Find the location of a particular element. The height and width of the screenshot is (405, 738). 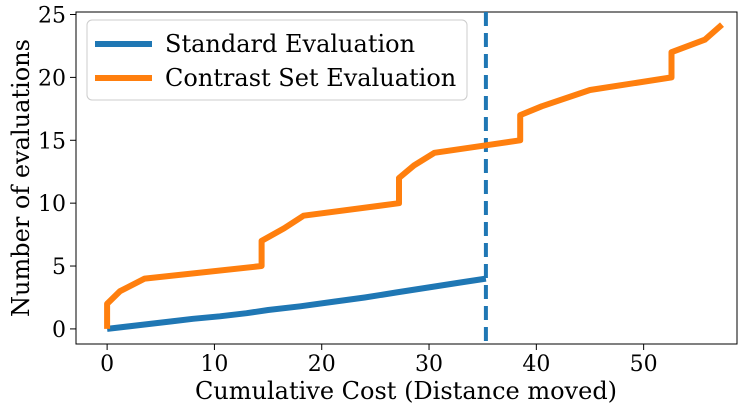

y-tick-label: 20 is located at coordinates (52, 78).